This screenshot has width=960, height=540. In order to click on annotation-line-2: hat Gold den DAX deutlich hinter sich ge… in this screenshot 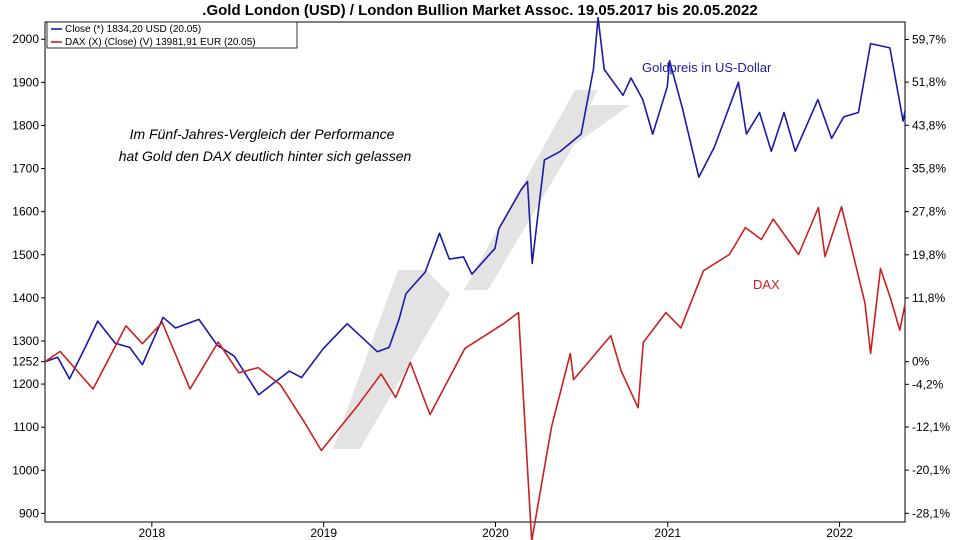, I will do `click(265, 156)`.